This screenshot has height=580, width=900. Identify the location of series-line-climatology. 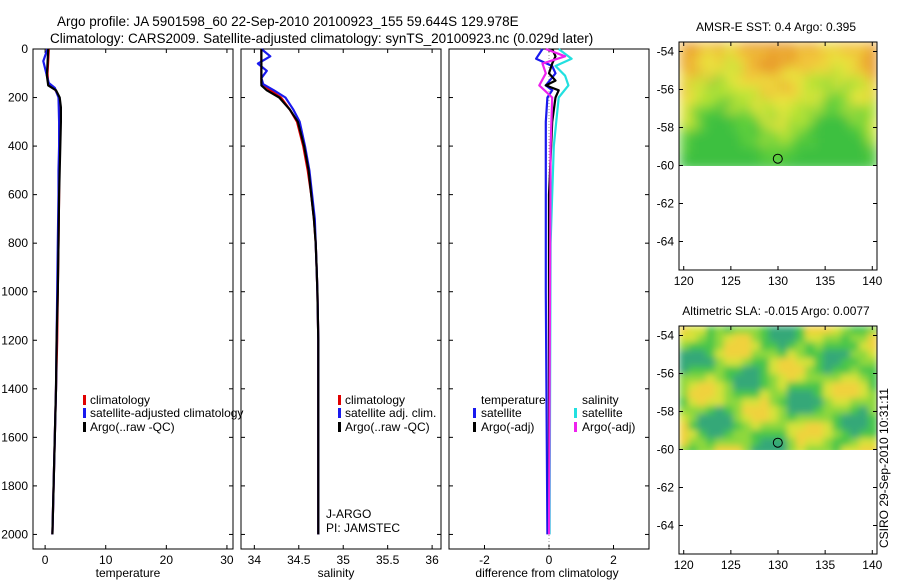
(290, 292).